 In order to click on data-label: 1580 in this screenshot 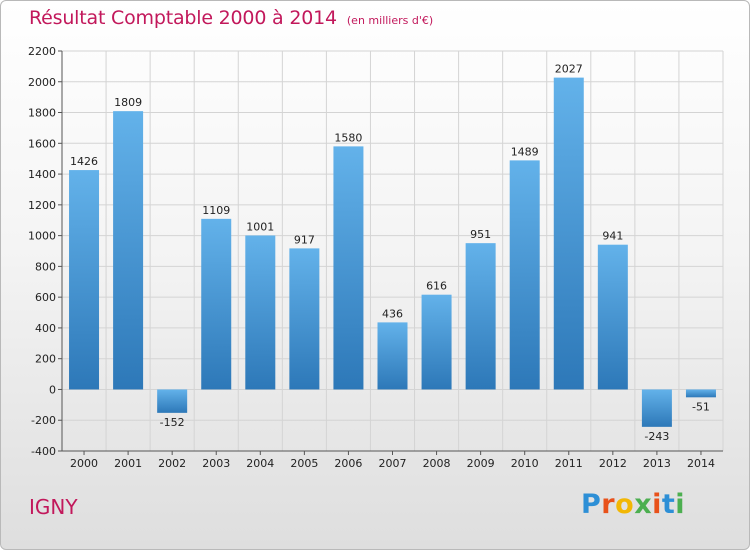, I will do `click(348, 137)`.